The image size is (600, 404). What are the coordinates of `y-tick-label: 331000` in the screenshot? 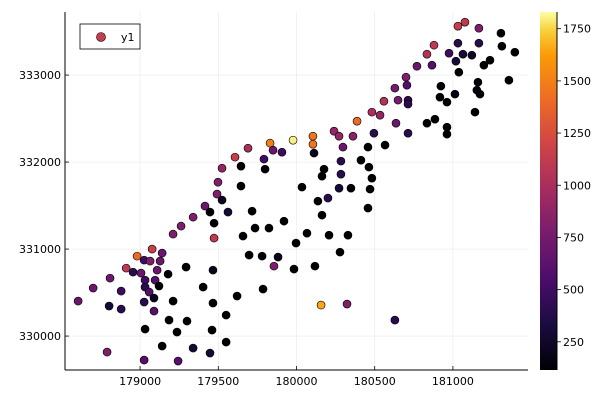 It's located at (40, 249).